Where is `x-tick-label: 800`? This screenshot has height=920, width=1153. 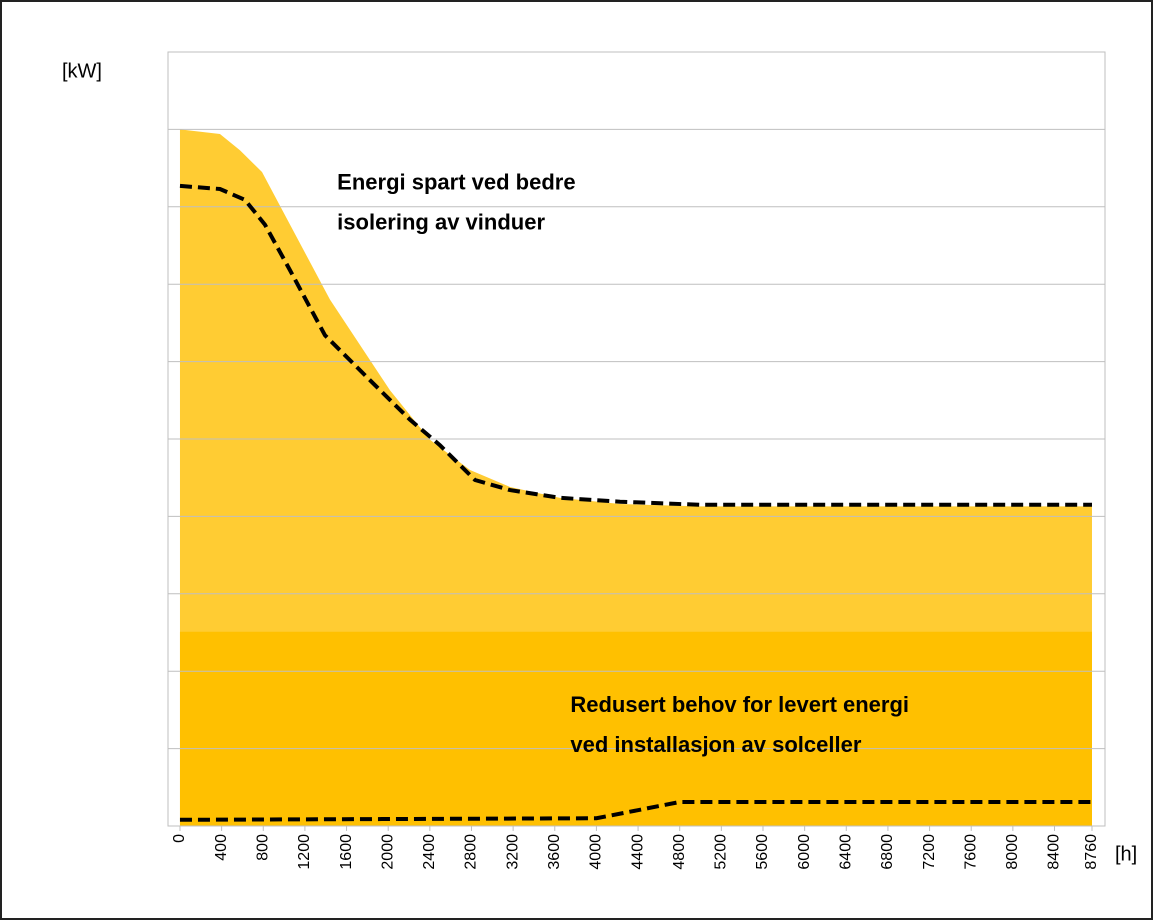
x-tick-label: 800 is located at coordinates (262, 847).